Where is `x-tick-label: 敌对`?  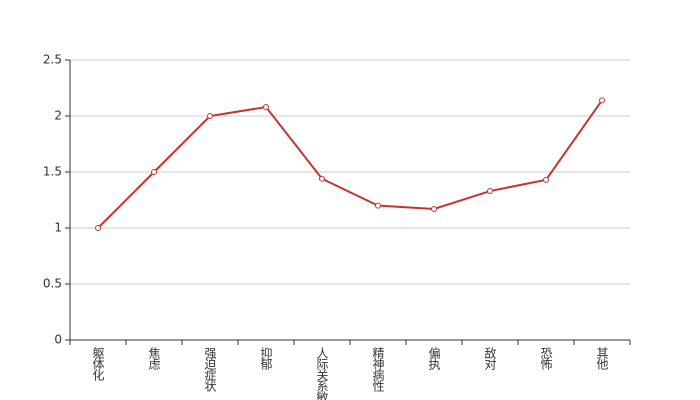 x-tick-label: 敌对 is located at coordinates (490, 358).